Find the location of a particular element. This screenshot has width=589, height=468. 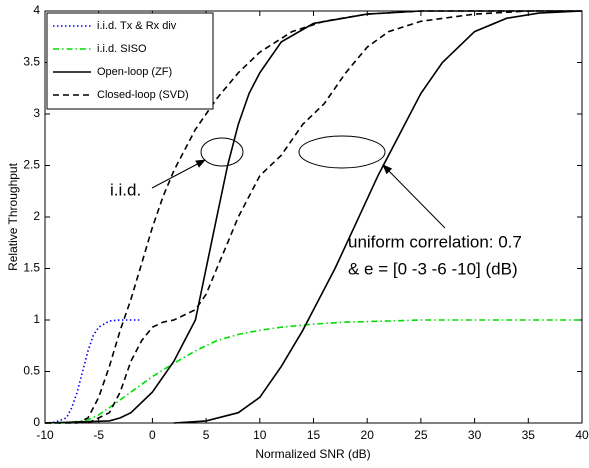

x-tick-label: 15 is located at coordinates (314, 435).